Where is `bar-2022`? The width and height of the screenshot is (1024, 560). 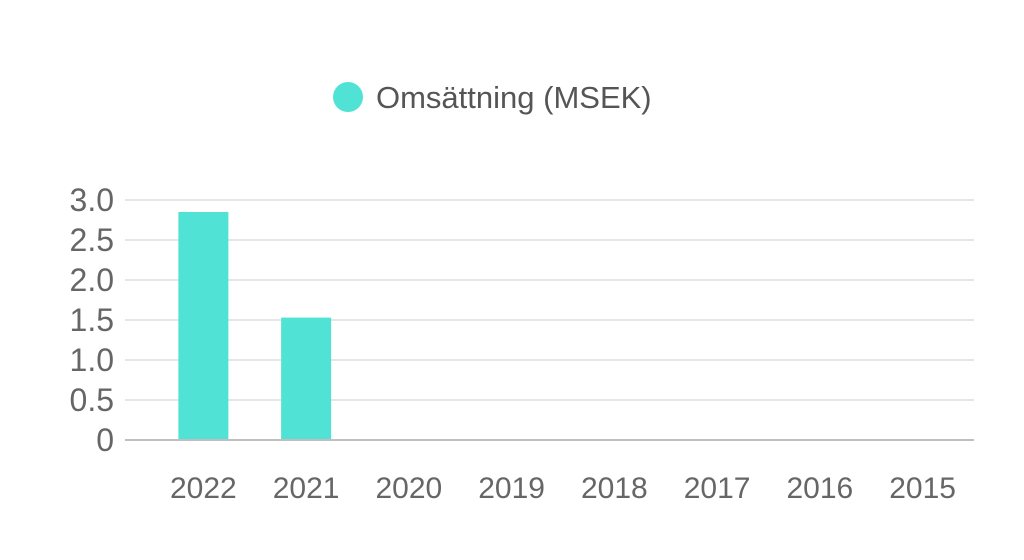
bar-2022 is located at coordinates (203, 326).